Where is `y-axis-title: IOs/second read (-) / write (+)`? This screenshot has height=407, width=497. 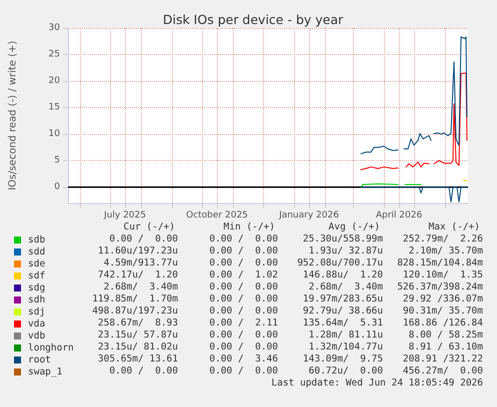
y-axis-title: IOs/second read (-) / write (+) is located at coordinates (13, 115).